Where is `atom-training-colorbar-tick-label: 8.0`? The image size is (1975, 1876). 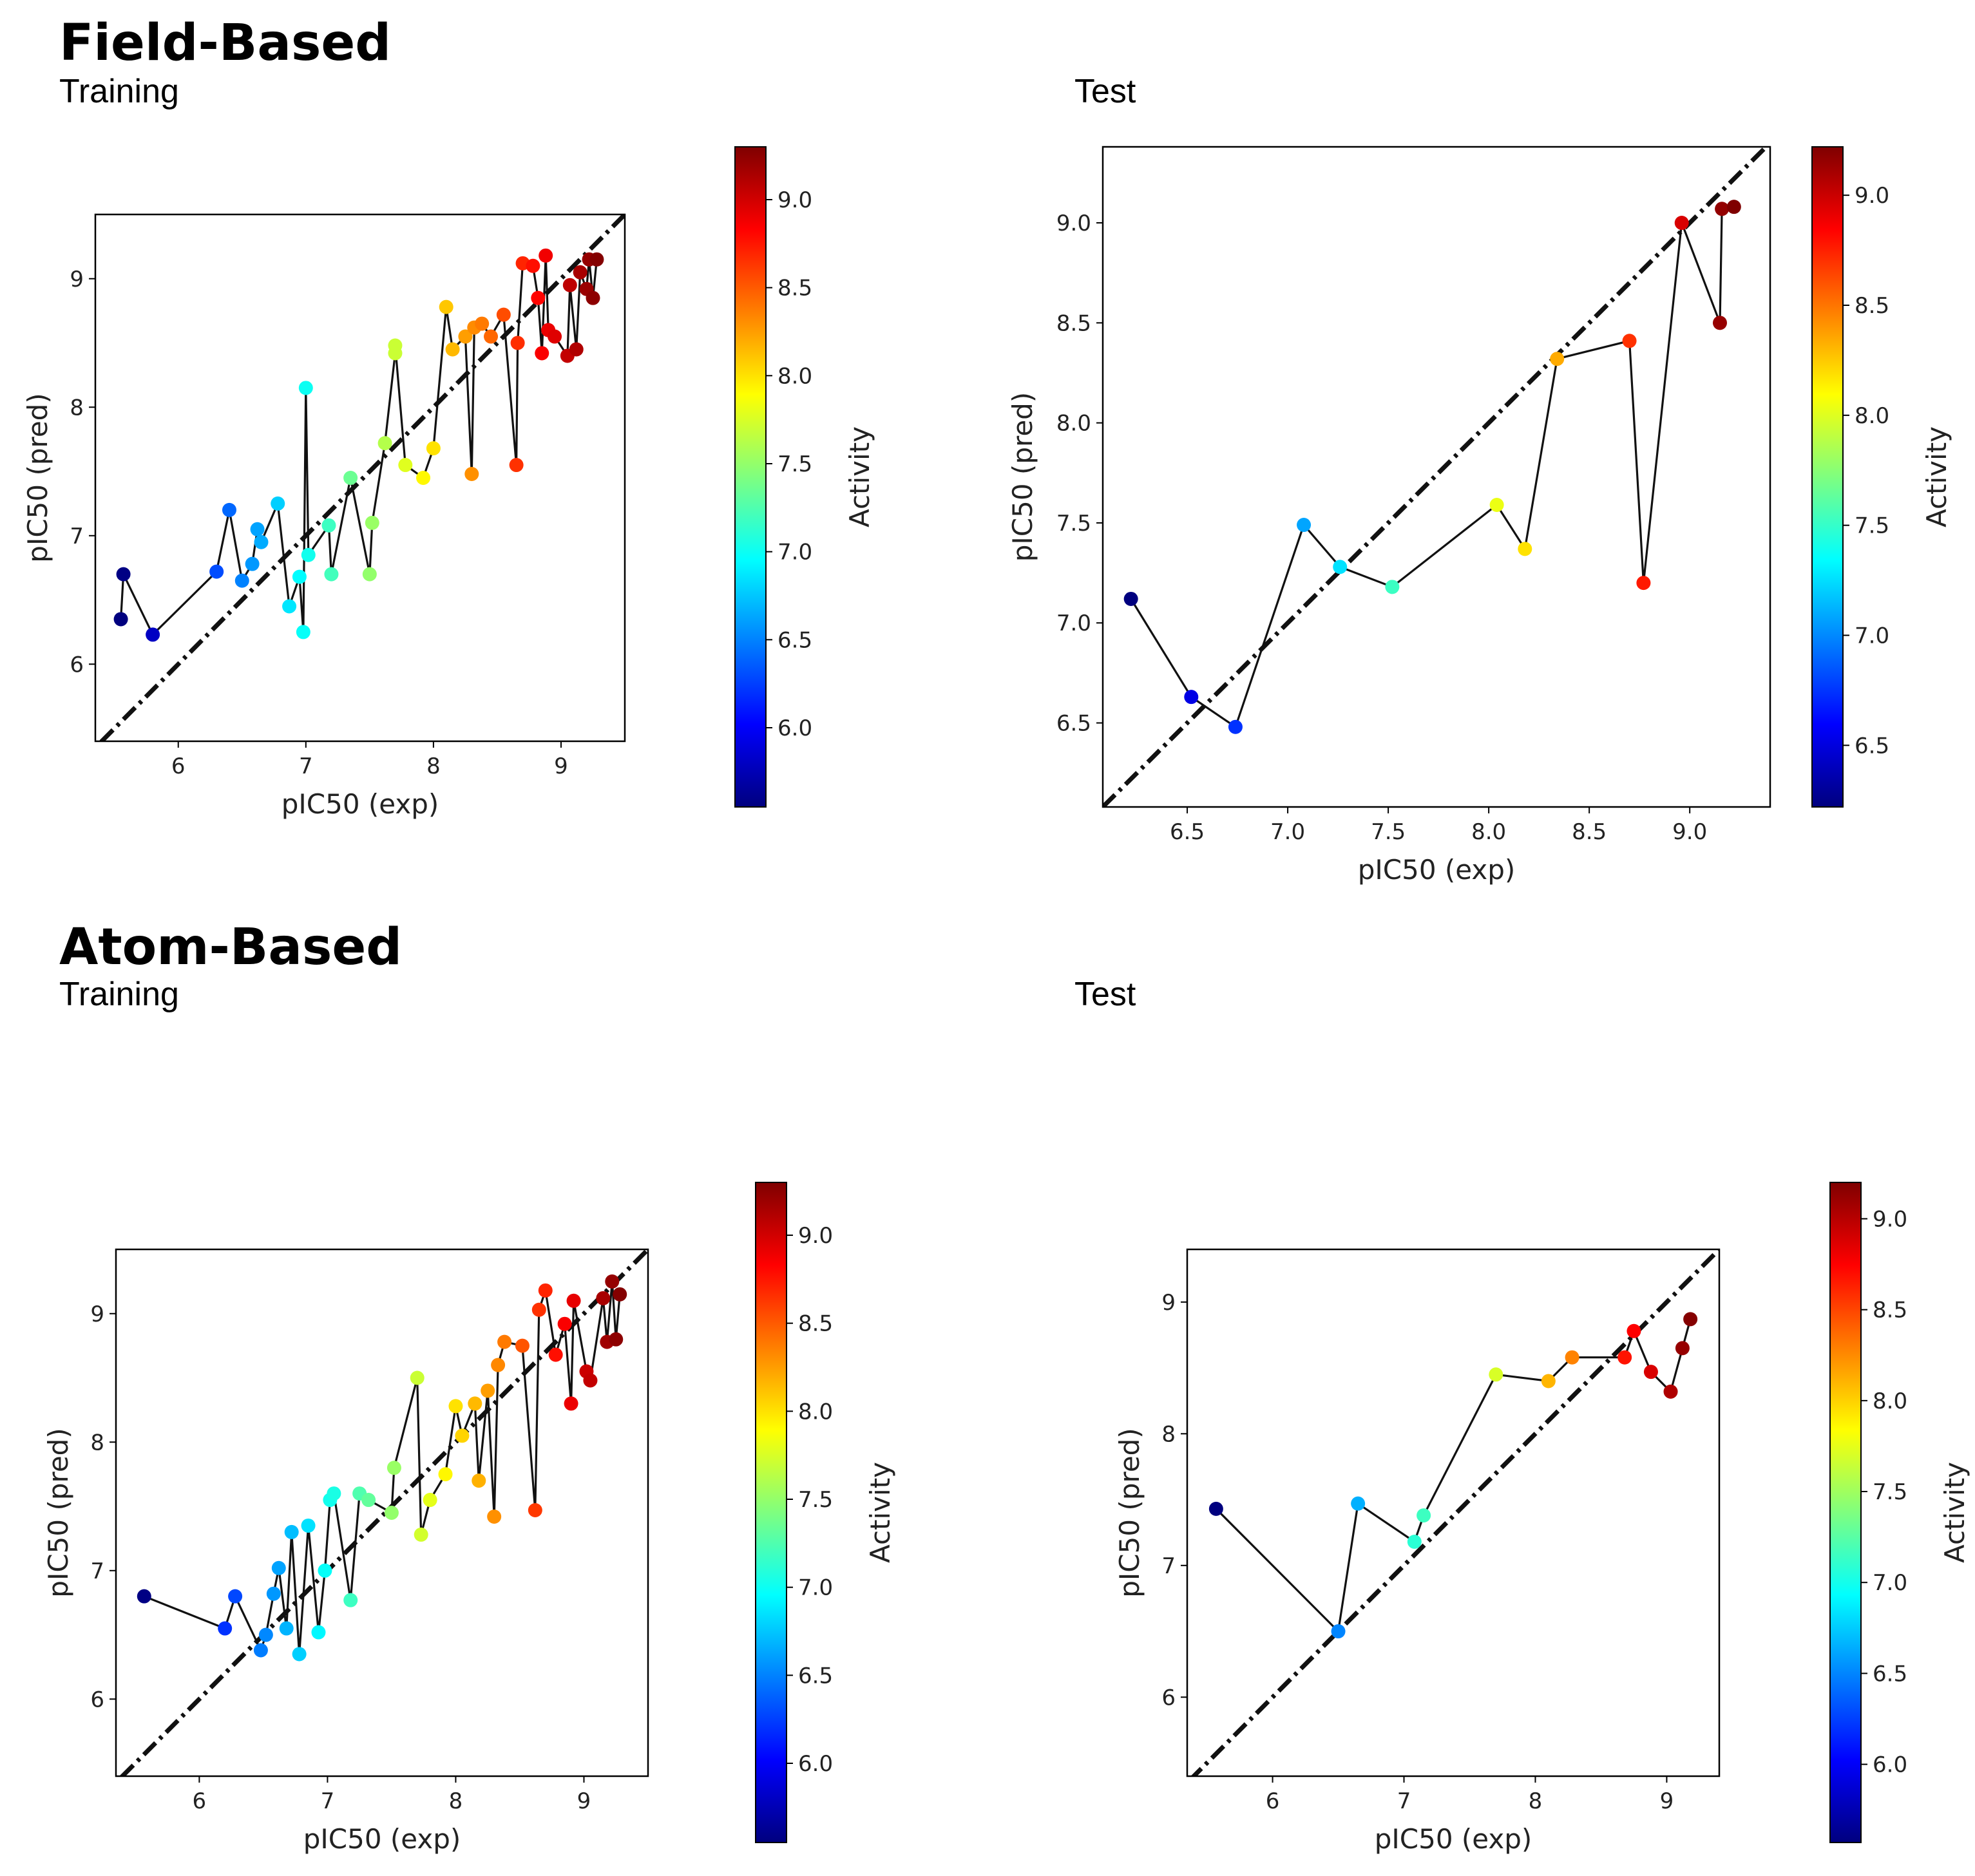 atom-training-colorbar-tick-label: 8.0 is located at coordinates (816, 1412).